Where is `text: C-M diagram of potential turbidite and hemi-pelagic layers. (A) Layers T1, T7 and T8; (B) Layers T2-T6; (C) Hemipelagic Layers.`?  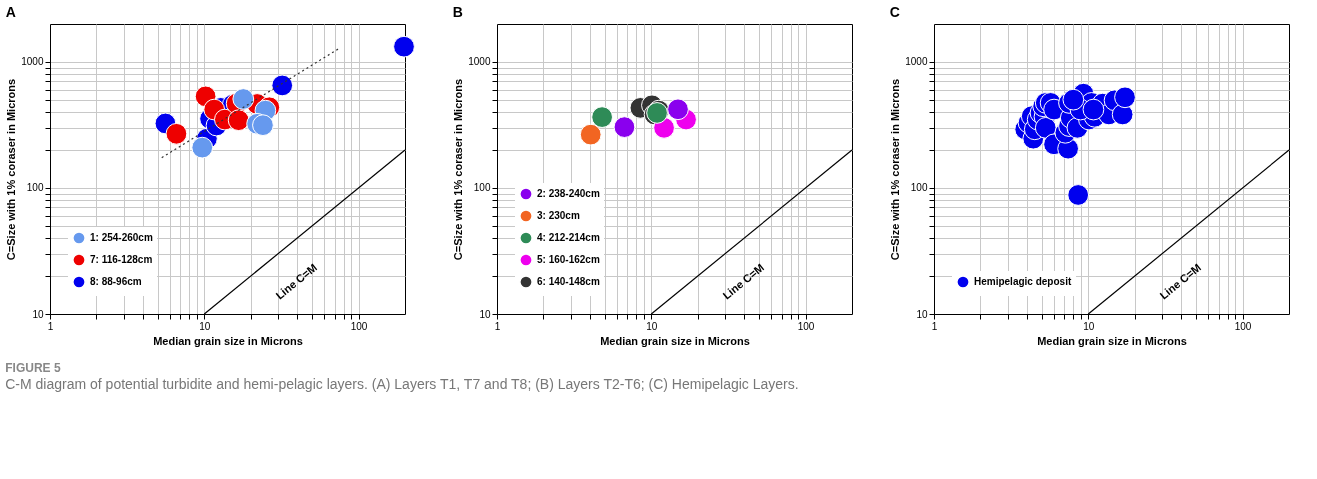 text: C-M diagram of potential turbidite and hemi-pelagic layers. (A) Layers T1, T7 and T8; (B) Layers T2-T6; (C) Hemipelagic Layers. is located at coordinates (402, 383).